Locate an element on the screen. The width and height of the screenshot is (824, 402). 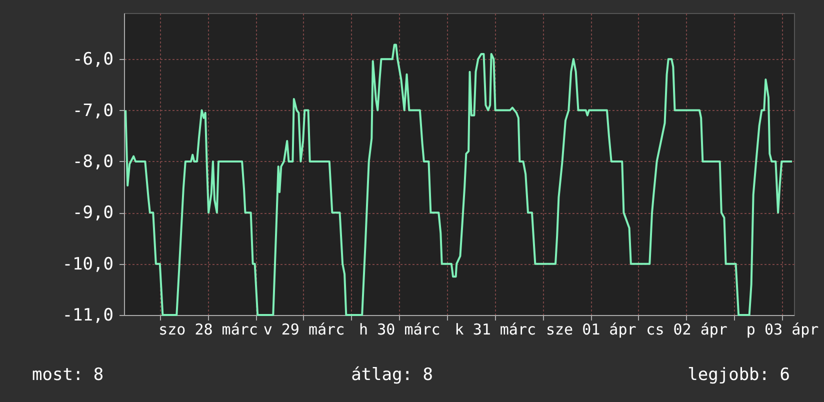
x-tick-label: sze 01 ápr is located at coordinates (591, 329).